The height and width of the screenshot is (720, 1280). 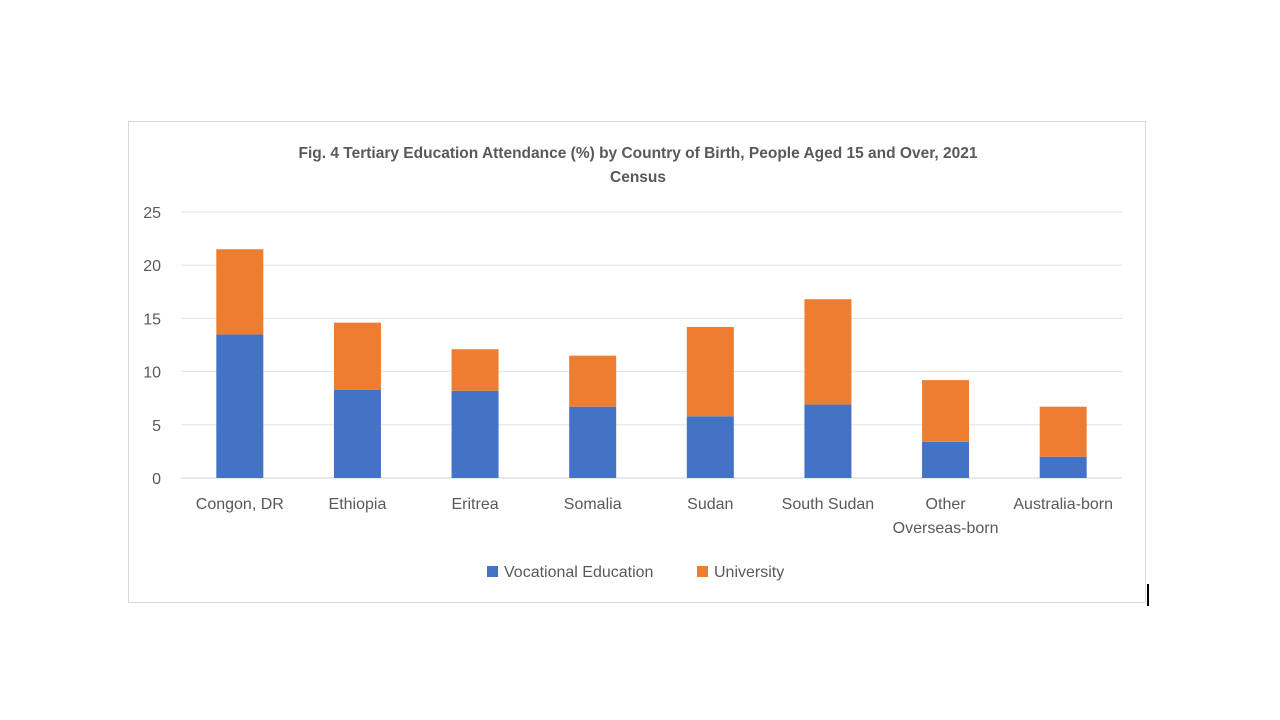 What do you see at coordinates (946, 528) in the screenshot?
I see `x-tick-label: Overseas-born` at bounding box center [946, 528].